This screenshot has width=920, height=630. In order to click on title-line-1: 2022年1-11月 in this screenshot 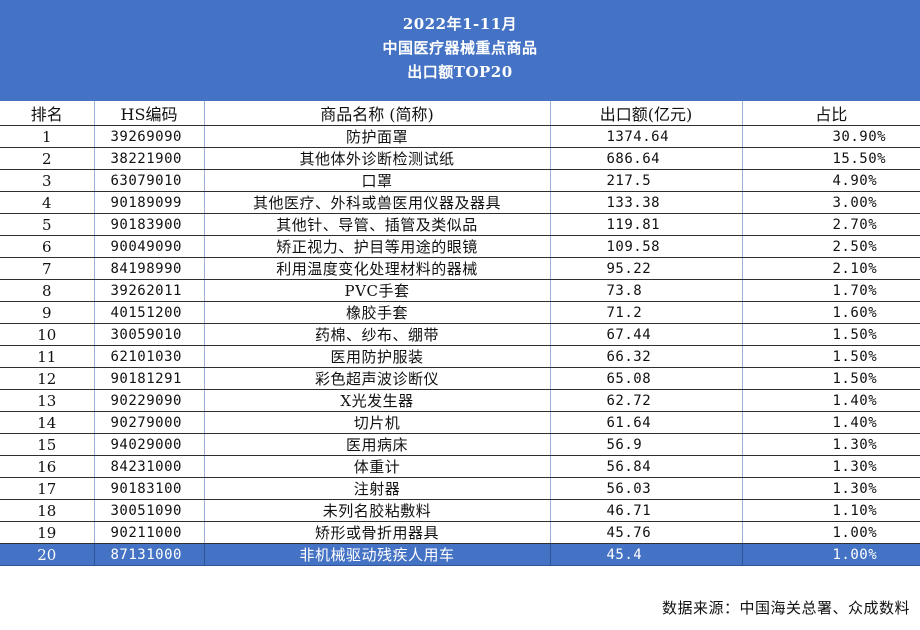, I will do `click(460, 24)`.